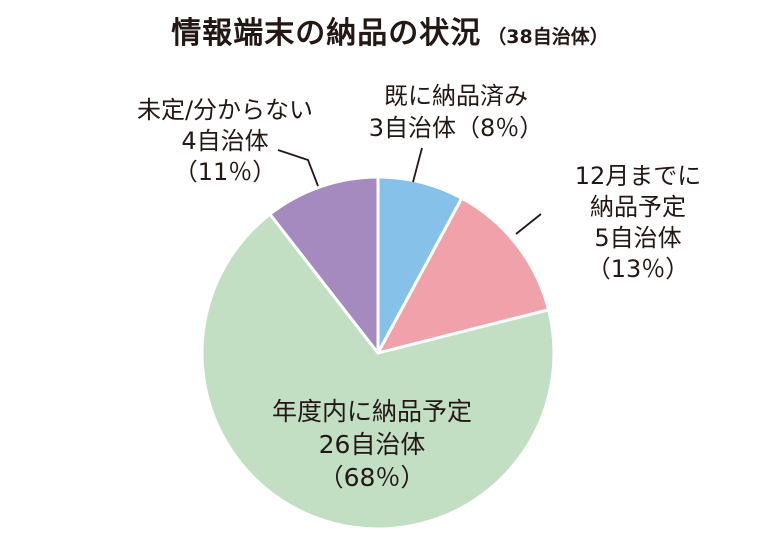  I want to click on slice-label-4-line-2: 4自治体, so click(224, 141).